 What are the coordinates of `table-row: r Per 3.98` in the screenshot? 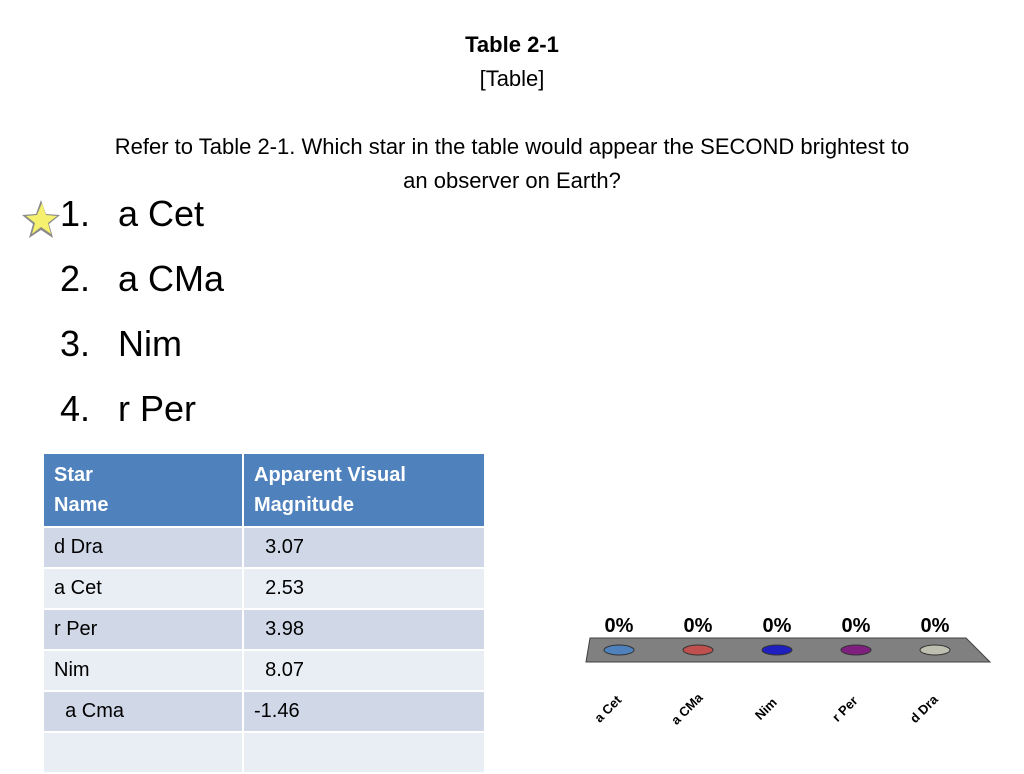 It's located at (264, 629).